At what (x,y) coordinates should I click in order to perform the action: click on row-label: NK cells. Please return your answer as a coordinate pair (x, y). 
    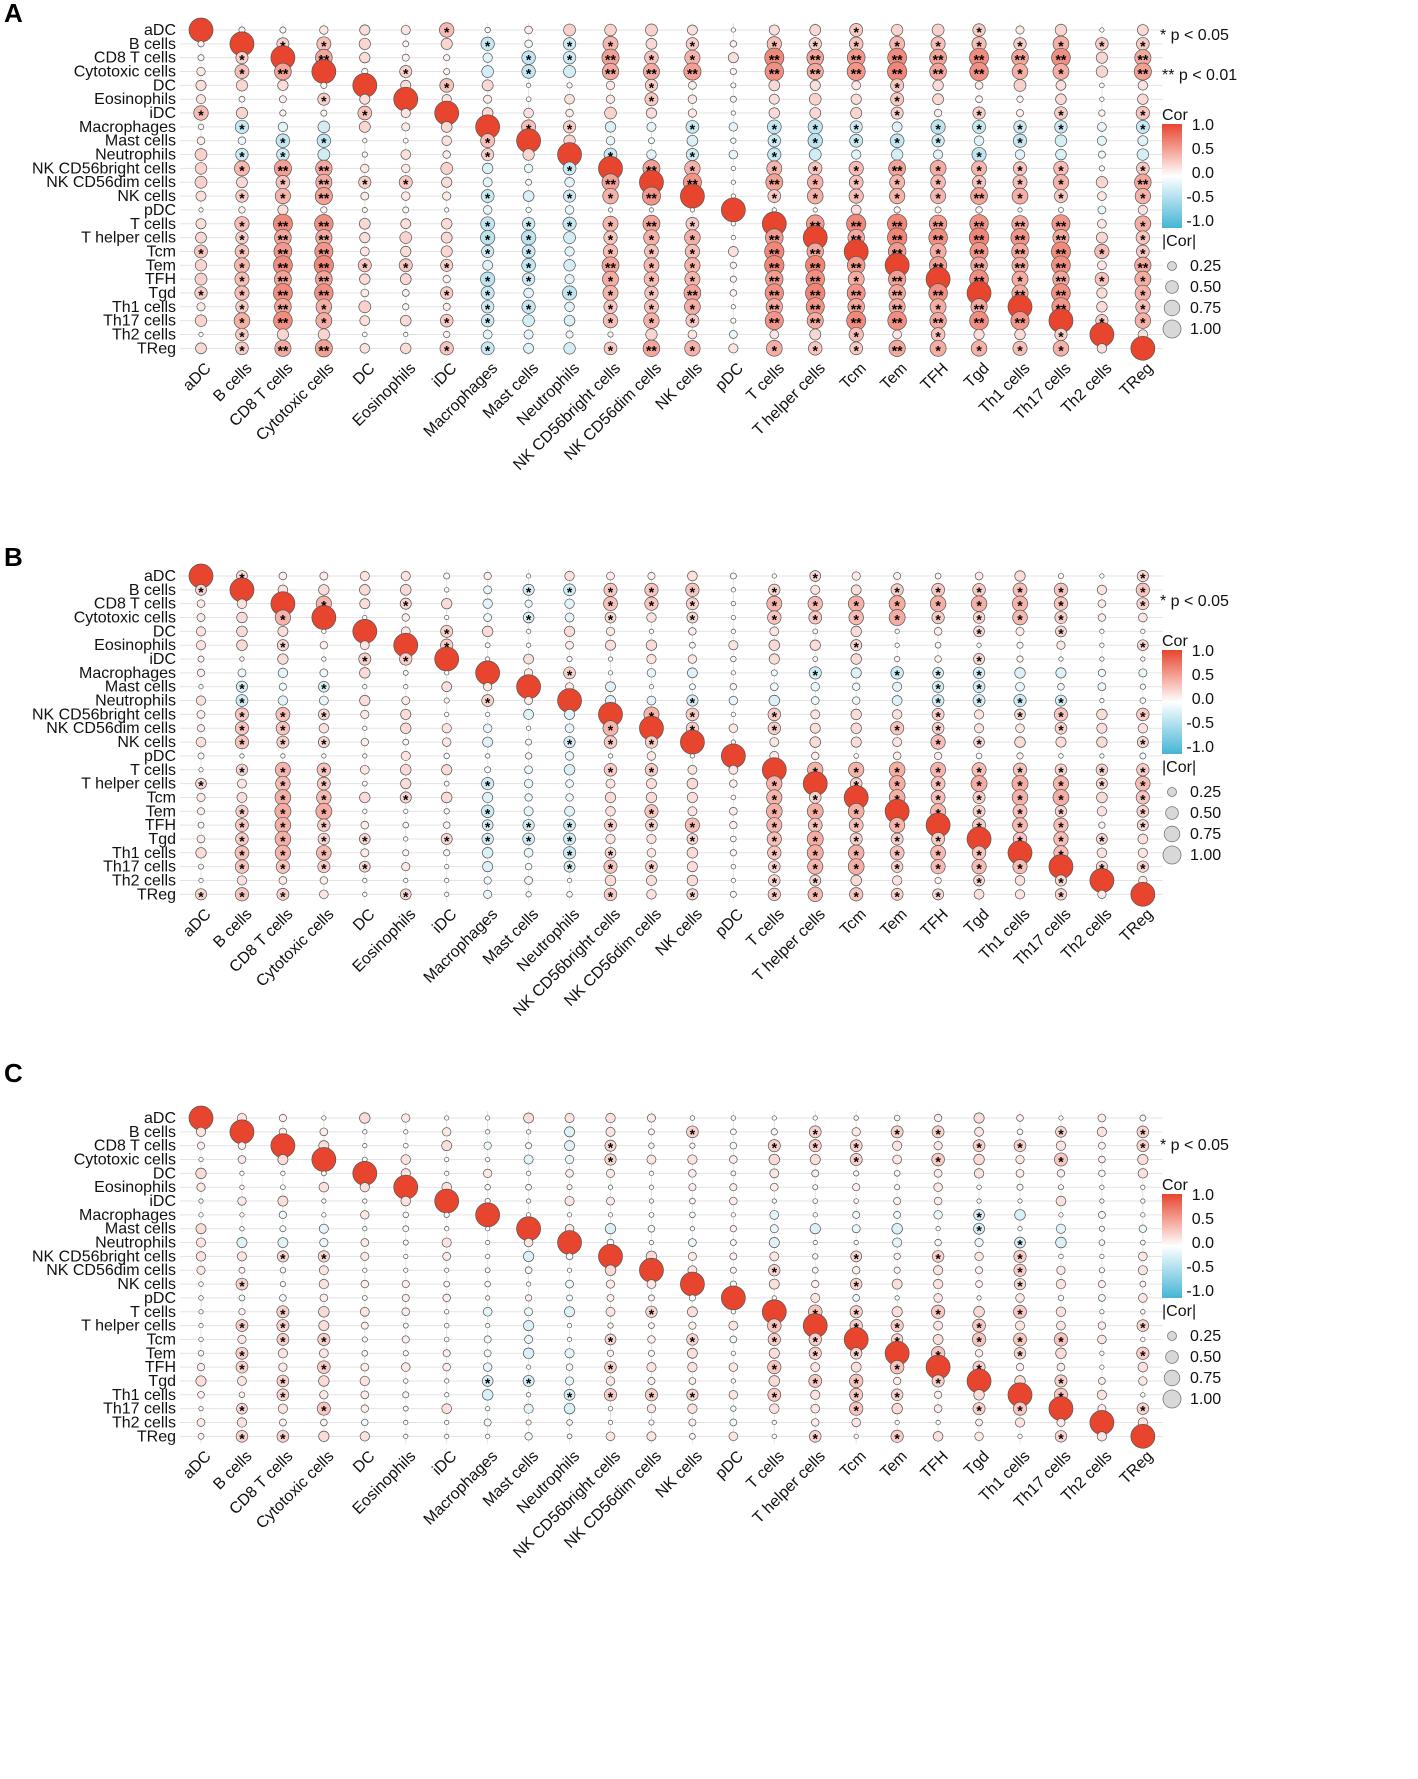
    Looking at the image, I should click on (146, 1284).